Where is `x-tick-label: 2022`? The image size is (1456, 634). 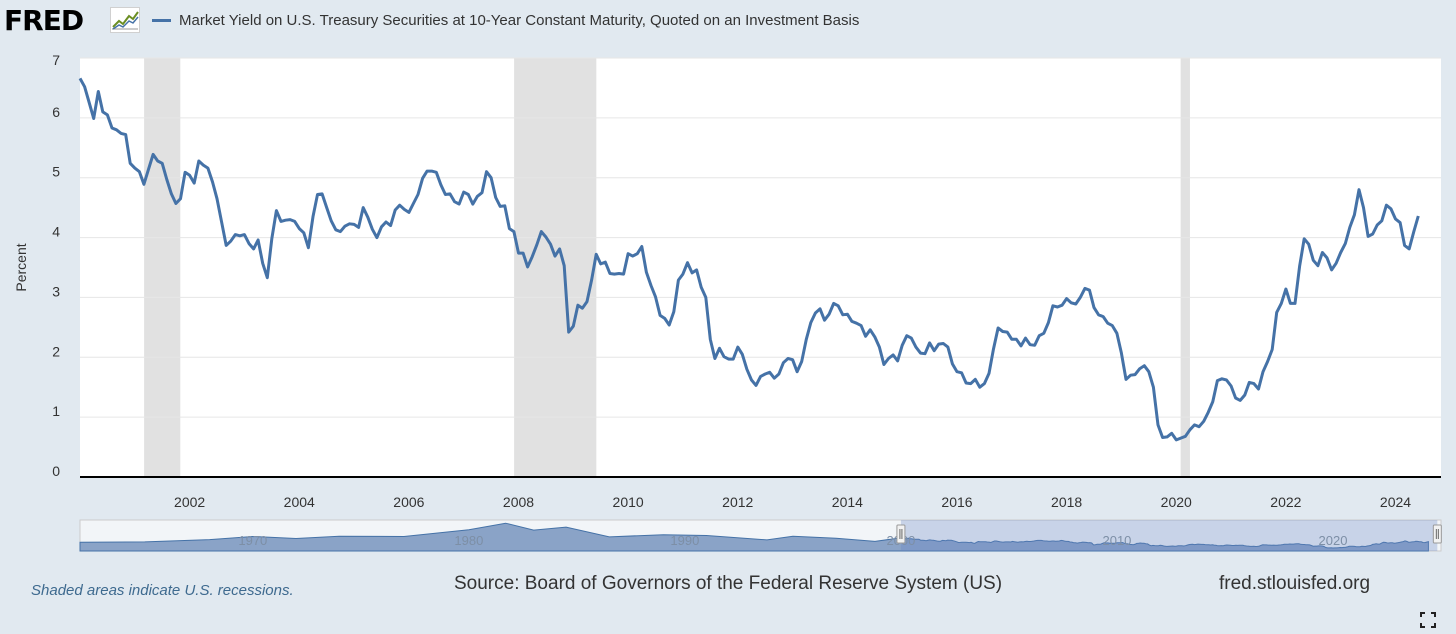
x-tick-label: 2022 is located at coordinates (1285, 502).